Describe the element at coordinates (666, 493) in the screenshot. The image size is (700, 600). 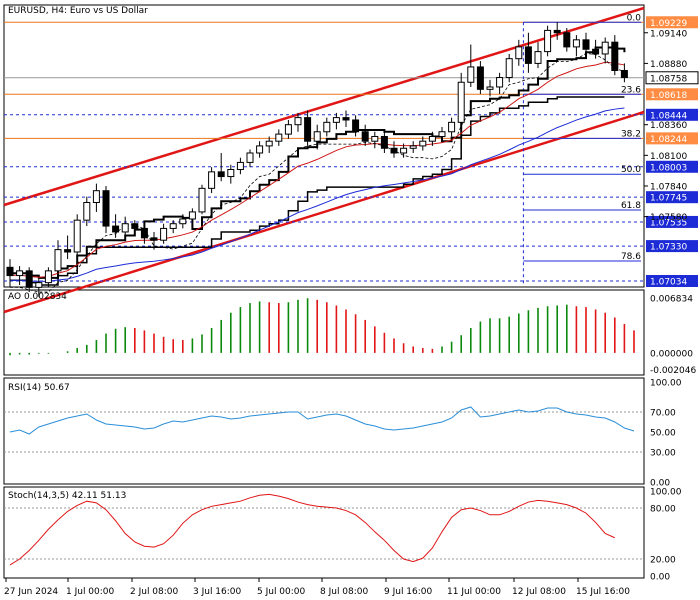
I see `stoch-axis-label: 100.00` at that location.